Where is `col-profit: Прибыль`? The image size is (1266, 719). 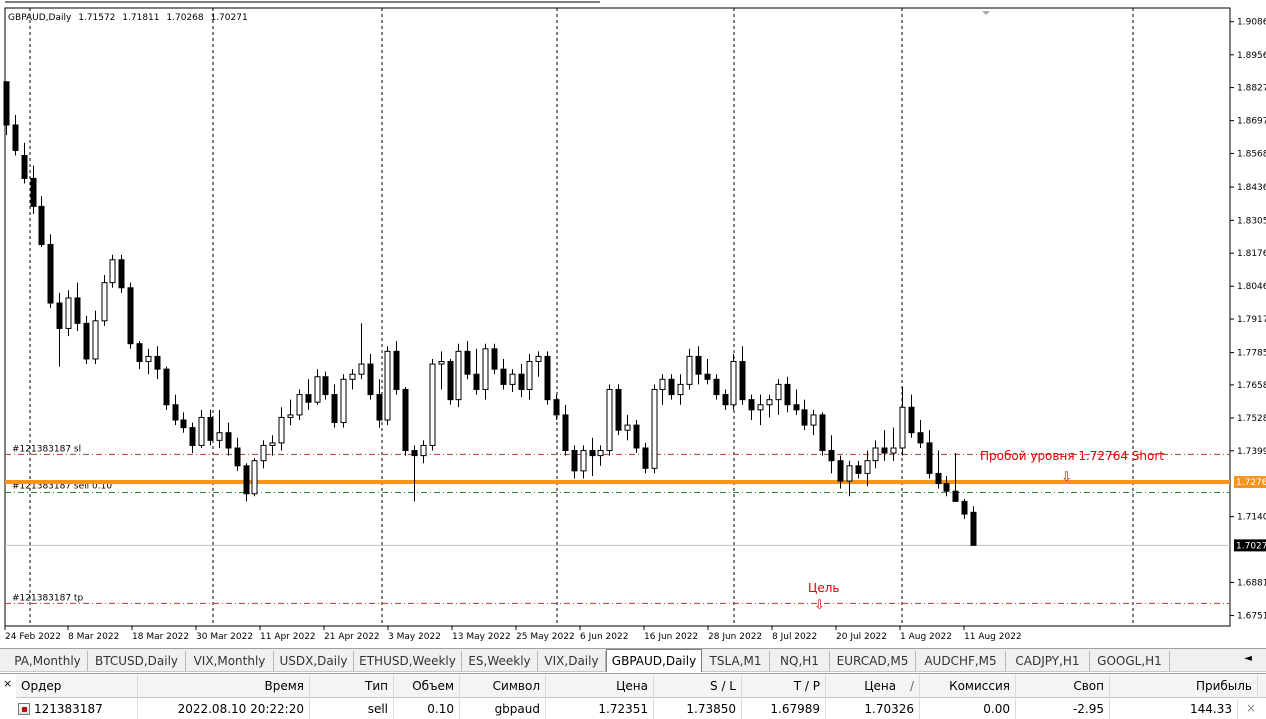
col-profit: Прибыль is located at coordinates (1184, 685).